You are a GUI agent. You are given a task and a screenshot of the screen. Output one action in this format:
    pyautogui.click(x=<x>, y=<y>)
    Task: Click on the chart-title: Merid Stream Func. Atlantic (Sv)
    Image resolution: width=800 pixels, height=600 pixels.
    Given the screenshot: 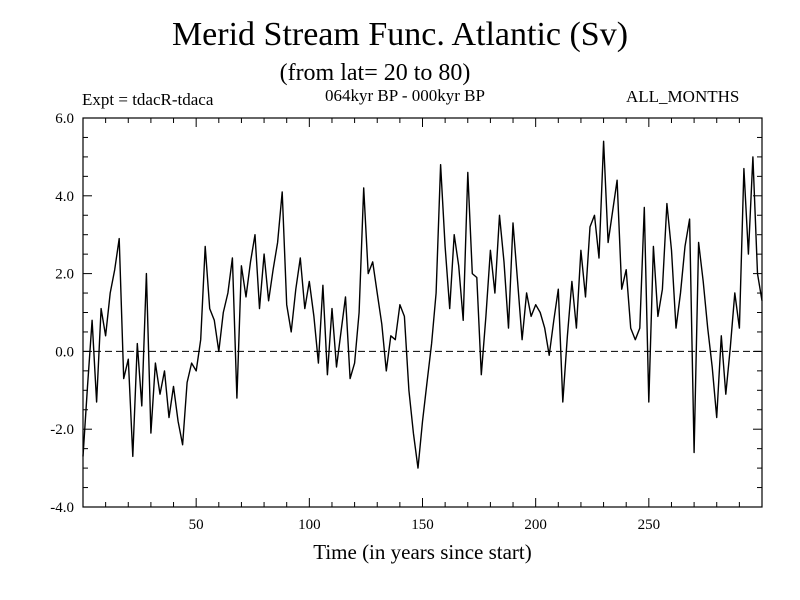 What is the action you would take?
    pyautogui.click(x=400, y=34)
    